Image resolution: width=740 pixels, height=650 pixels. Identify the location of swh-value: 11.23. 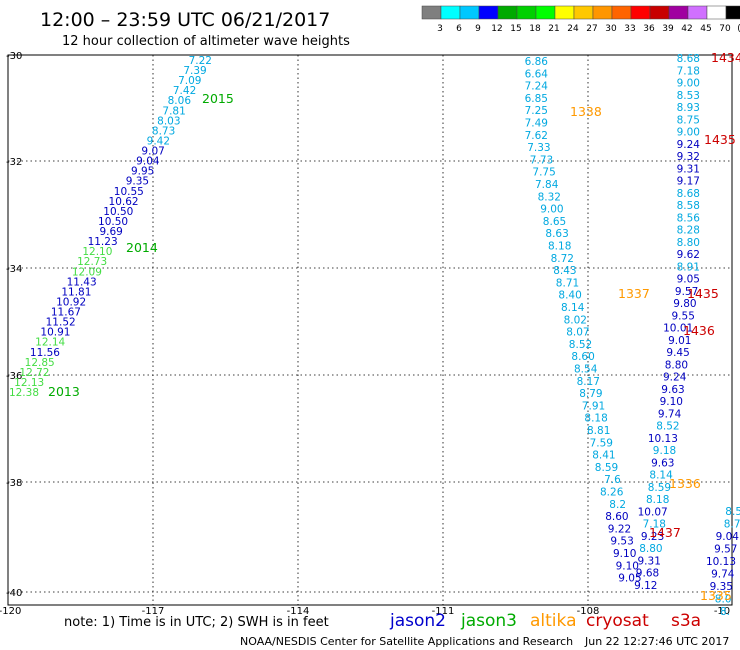
(103, 242).